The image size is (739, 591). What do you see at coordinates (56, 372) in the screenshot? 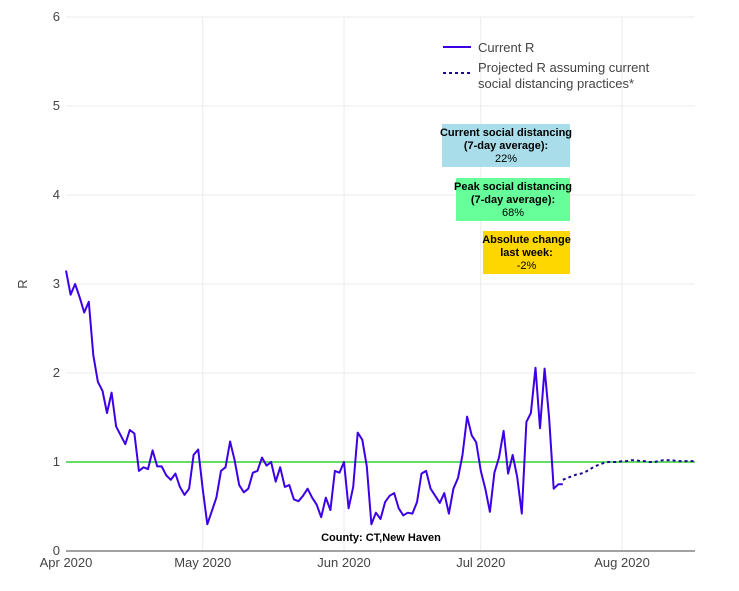
I see `y-tick-label: 2` at bounding box center [56, 372].